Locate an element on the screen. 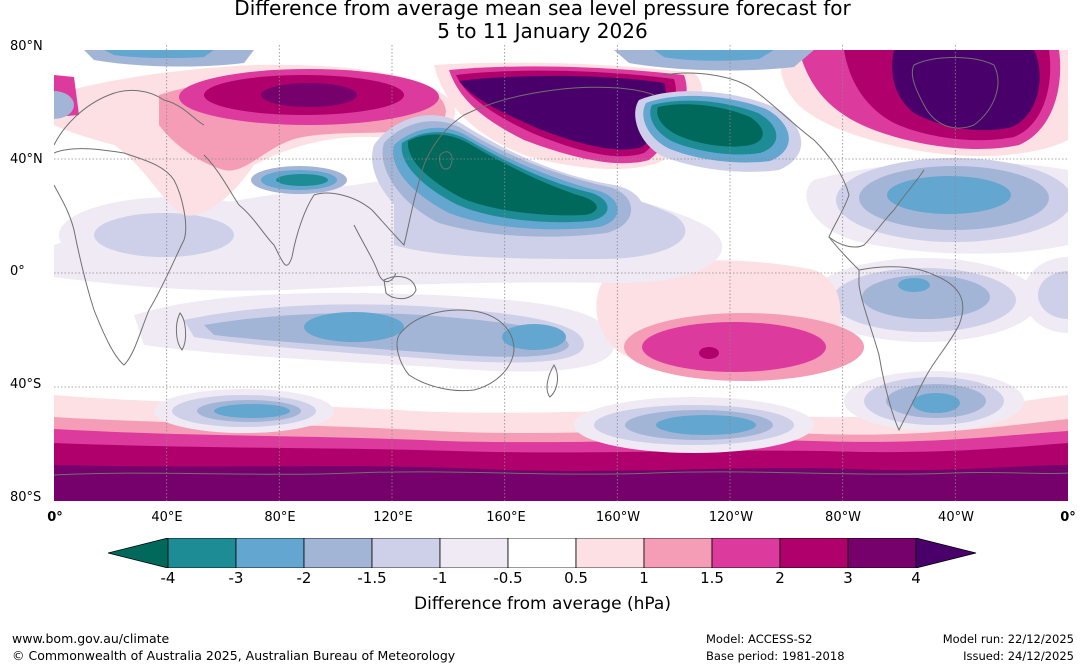 This screenshot has width=1085, height=667. lon-label-160e: 160°E is located at coordinates (506, 517).